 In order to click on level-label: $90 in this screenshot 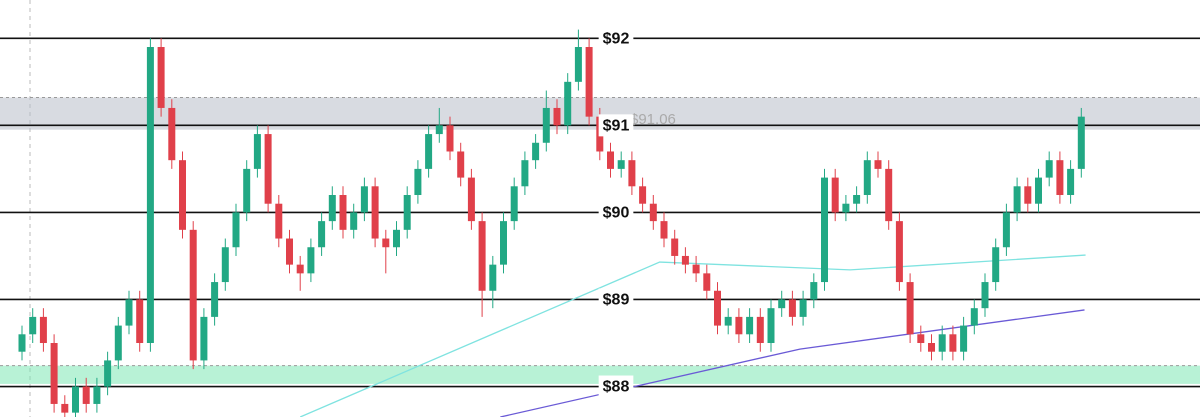, I will do `click(616, 213)`.